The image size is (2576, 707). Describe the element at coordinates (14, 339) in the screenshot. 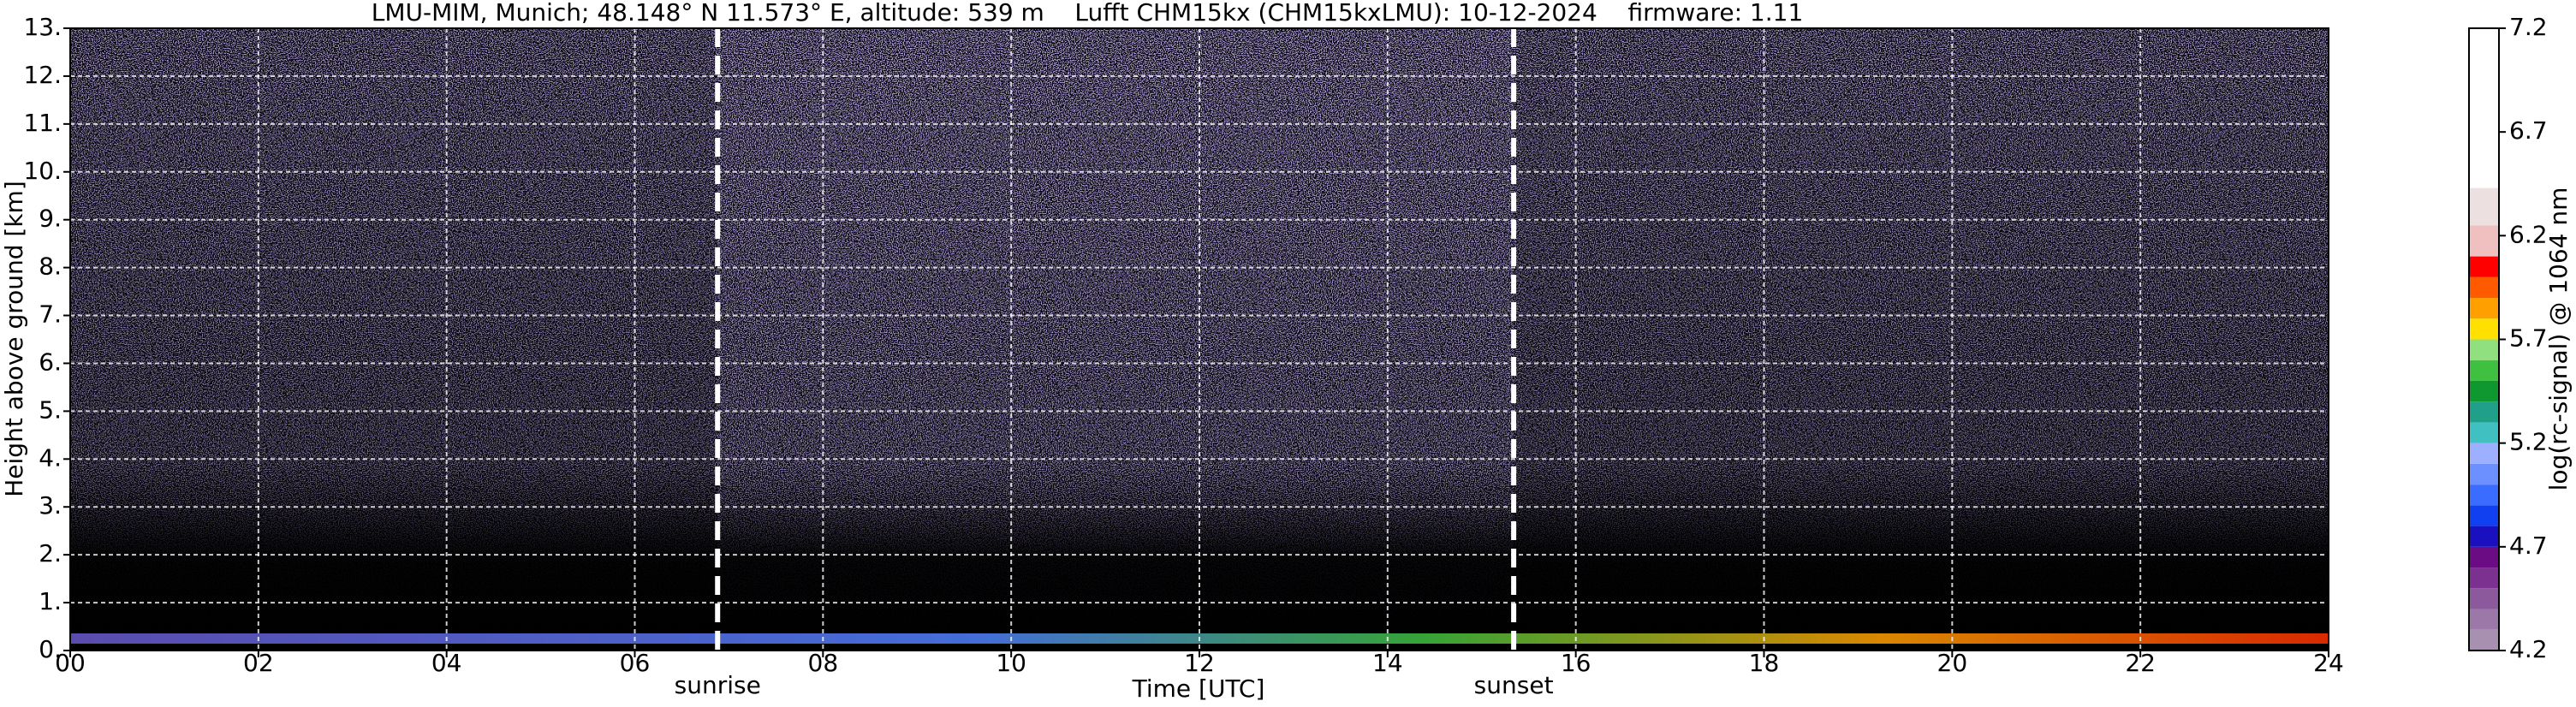

I see `y-axis-label: Height above ground [km]` at that location.